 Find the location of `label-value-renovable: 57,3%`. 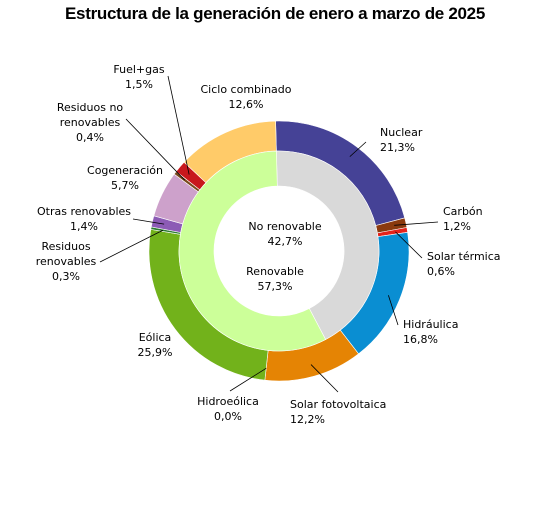

label-value-renovable: 57,3% is located at coordinates (275, 286).